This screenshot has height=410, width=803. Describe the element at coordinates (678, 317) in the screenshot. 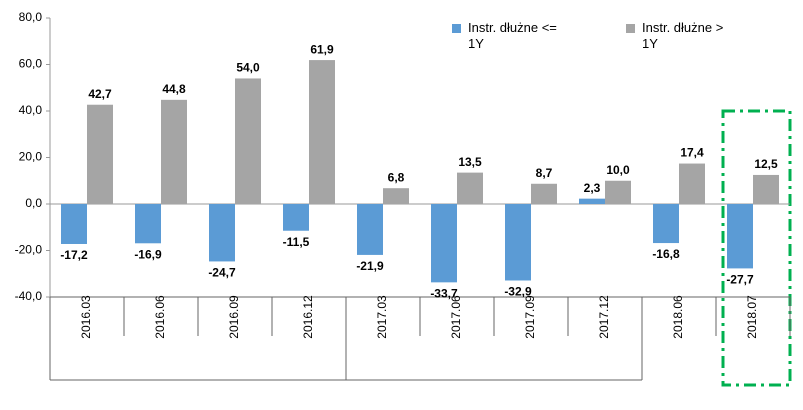

I see `x-tick-label: 2018.06` at that location.